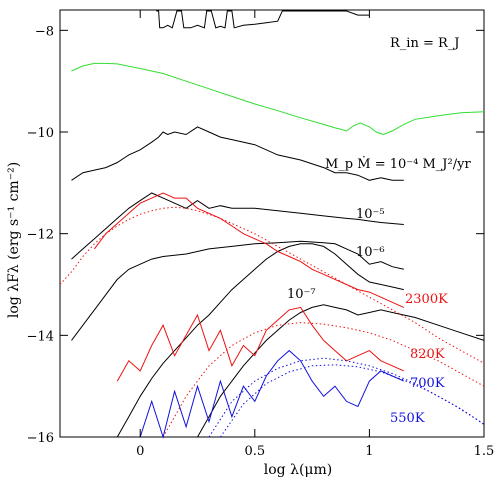 The height and width of the screenshot is (502, 498). Describe the element at coordinates (140, 451) in the screenshot. I see `x-tick-label-0: 0` at that location.